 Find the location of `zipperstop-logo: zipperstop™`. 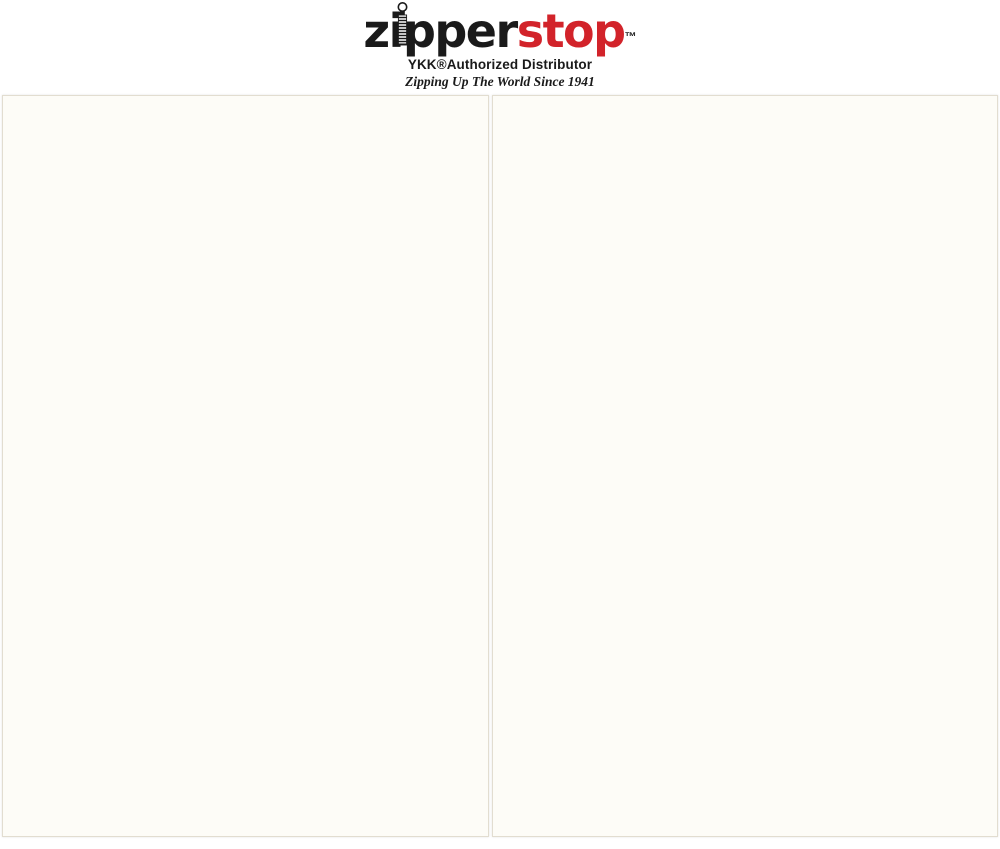

zipperstop-logo: zipperstop™ is located at coordinates (500, 28).